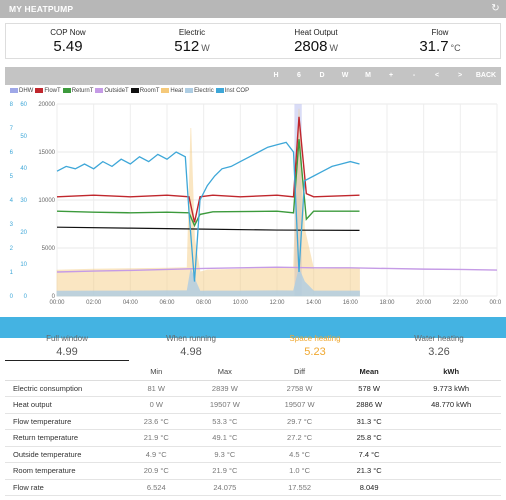 The image size is (506, 500). Describe the element at coordinates (65, 454) in the screenshot. I see `row-label: Outside temperature` at that location.